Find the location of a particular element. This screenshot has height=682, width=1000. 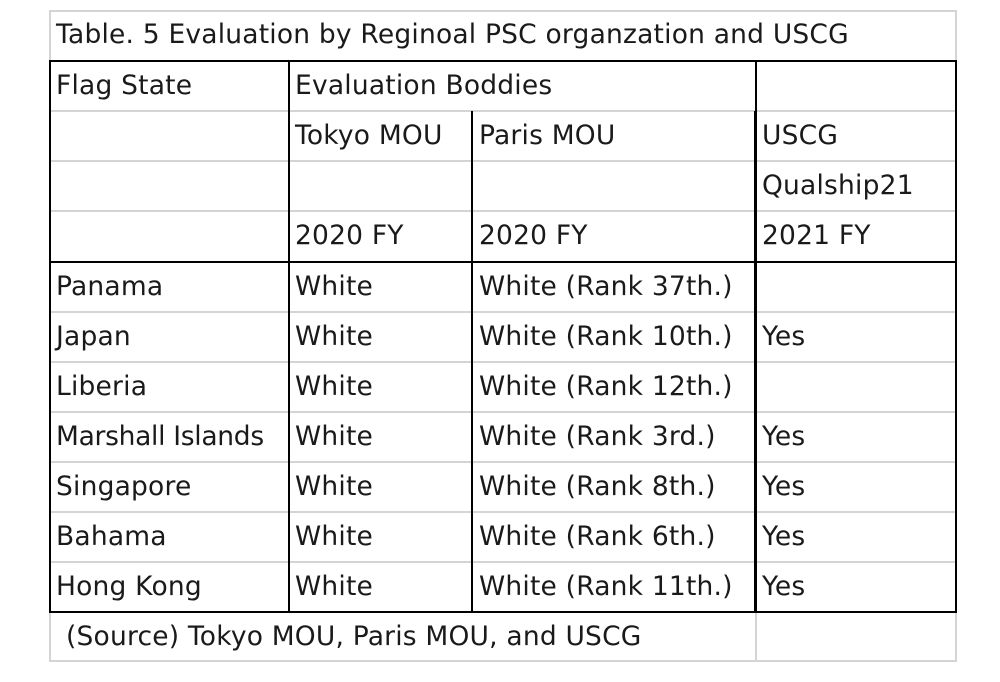

table-border-header-bottom is located at coordinates (503, 262).